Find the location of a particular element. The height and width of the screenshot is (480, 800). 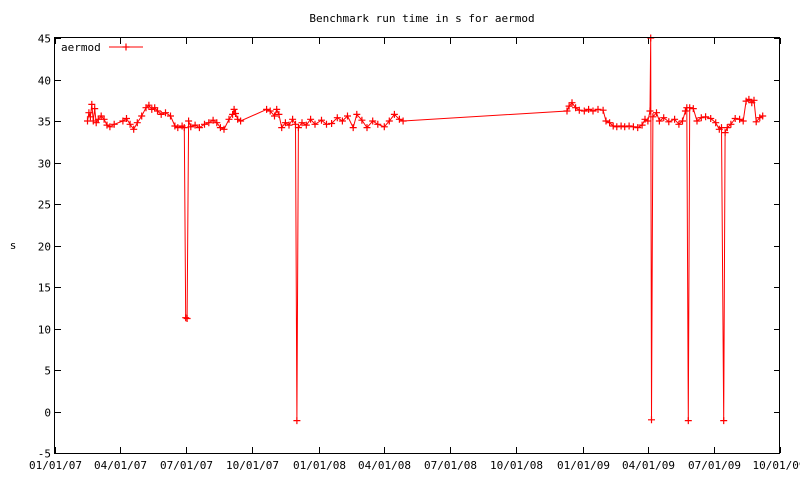

y-tick-label: 25 is located at coordinates (44, 205).